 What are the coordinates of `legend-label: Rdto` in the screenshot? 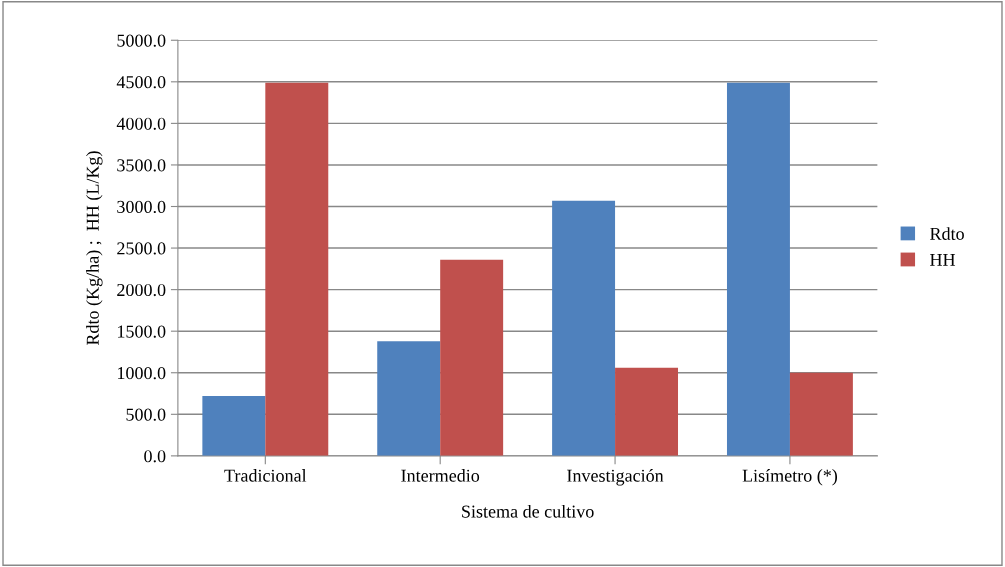 It's located at (947, 233).